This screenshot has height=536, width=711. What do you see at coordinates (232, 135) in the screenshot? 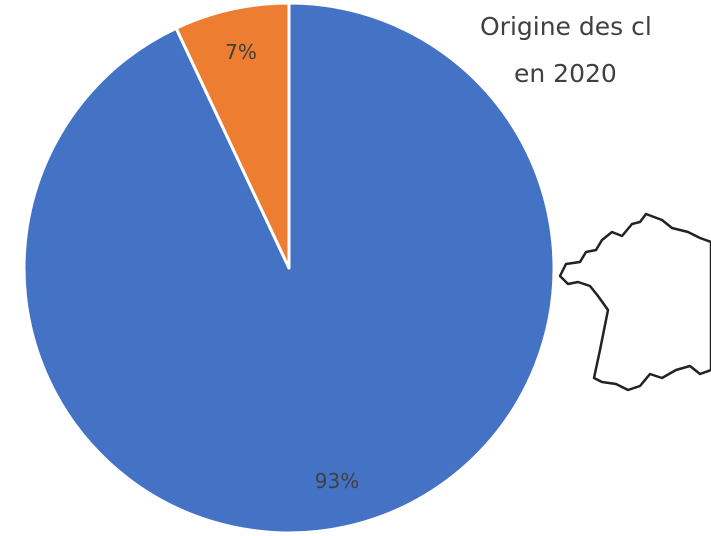
I see `pie-slice` at bounding box center [232, 135].